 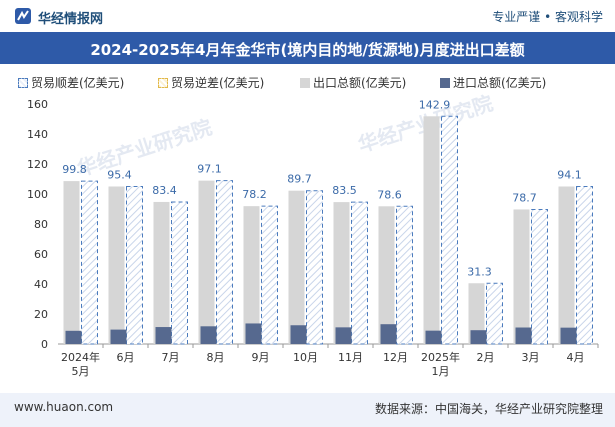 I want to click on x-tick-label: 2月, so click(x=486, y=357).